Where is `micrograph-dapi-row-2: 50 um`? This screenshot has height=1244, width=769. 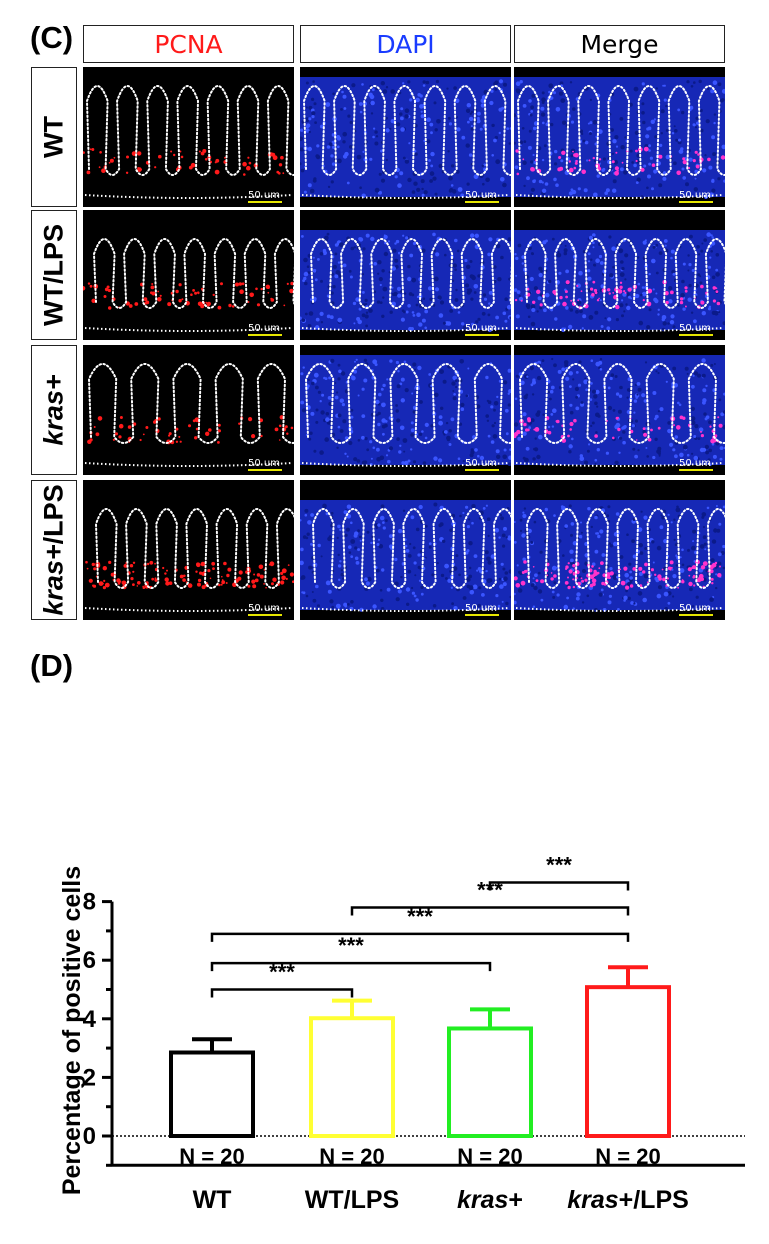
micrograph-dapi-row-2: 50 um is located at coordinates (405, 410).